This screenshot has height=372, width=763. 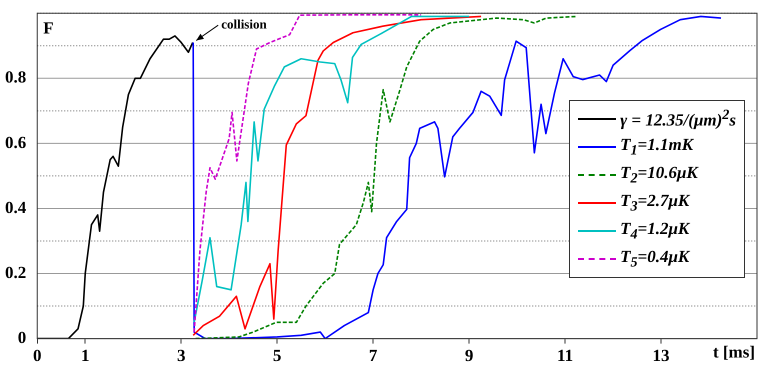 I want to click on legend-label: γ = 12.35/(μm)$^{2}$s, so click(x=678, y=119).